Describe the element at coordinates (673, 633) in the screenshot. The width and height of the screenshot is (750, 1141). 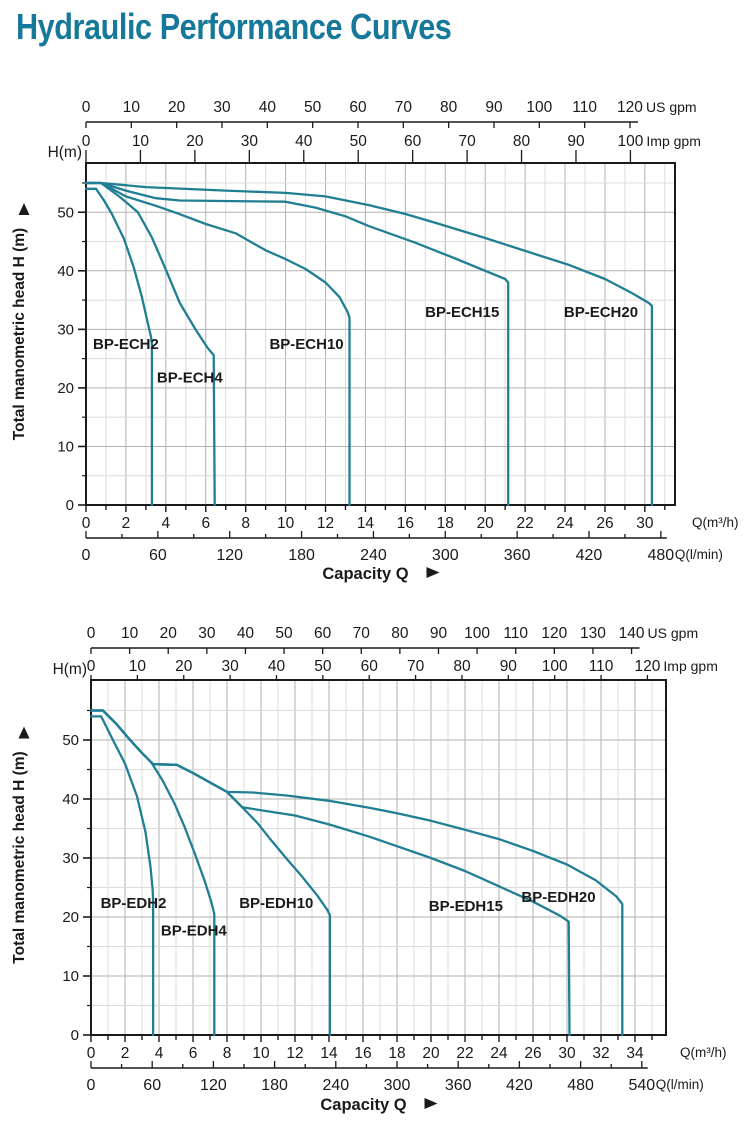
I see `axis-text: US gpm` at that location.